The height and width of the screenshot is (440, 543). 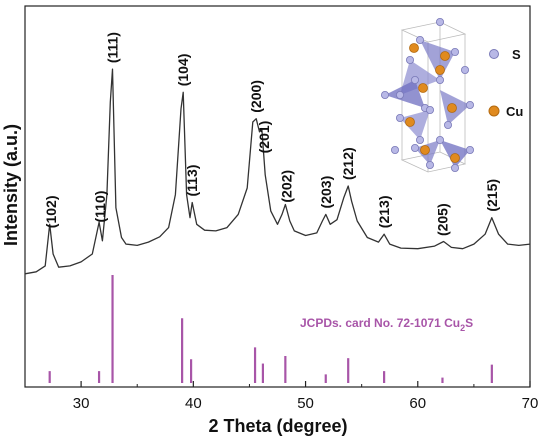 I want to click on peak-label: (200), so click(x=256, y=96).